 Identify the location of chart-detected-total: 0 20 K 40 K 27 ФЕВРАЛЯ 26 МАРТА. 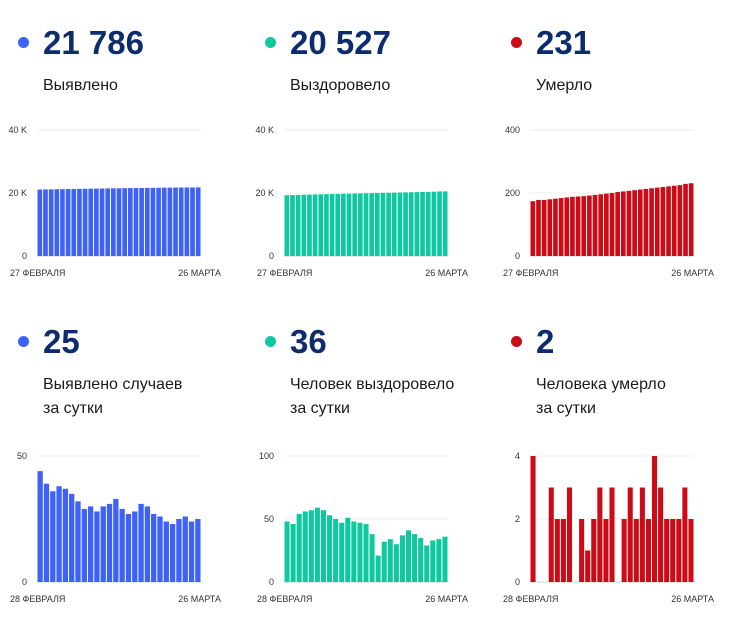
(114, 201).